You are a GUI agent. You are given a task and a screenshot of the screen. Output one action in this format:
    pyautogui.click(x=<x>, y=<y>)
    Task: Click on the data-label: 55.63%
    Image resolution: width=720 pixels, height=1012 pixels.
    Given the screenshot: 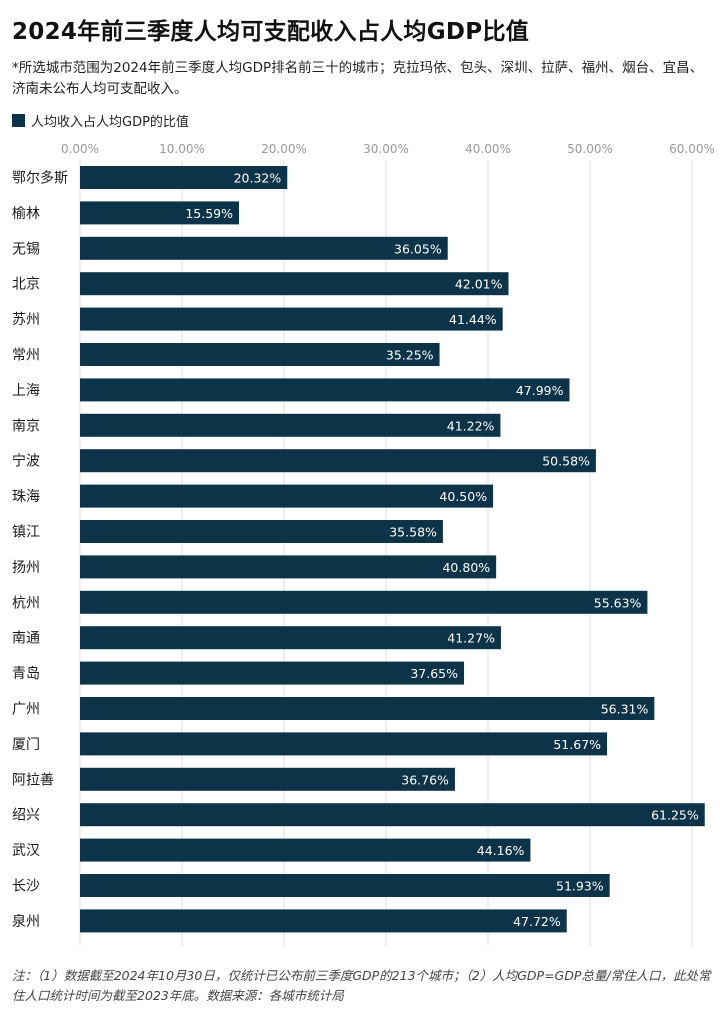 What is the action you would take?
    pyautogui.click(x=618, y=602)
    